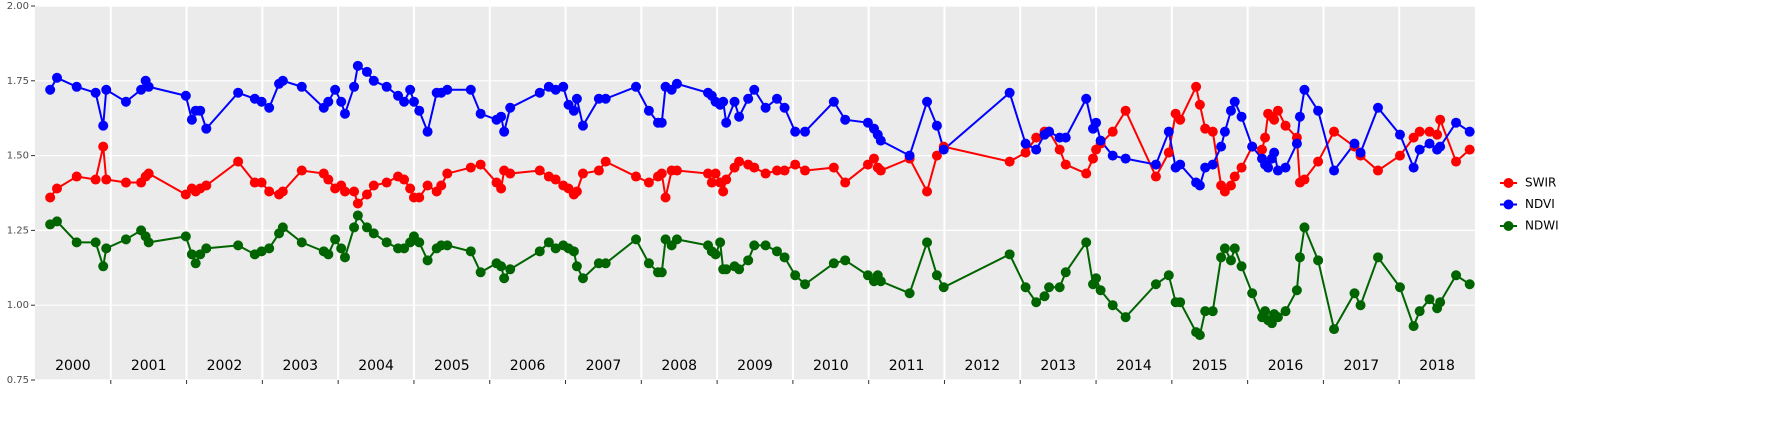 Image resolution: width=1773 pixels, height=446 pixels. Describe the element at coordinates (983, 366) in the screenshot. I see `x-tick-label: 2012` at that location.